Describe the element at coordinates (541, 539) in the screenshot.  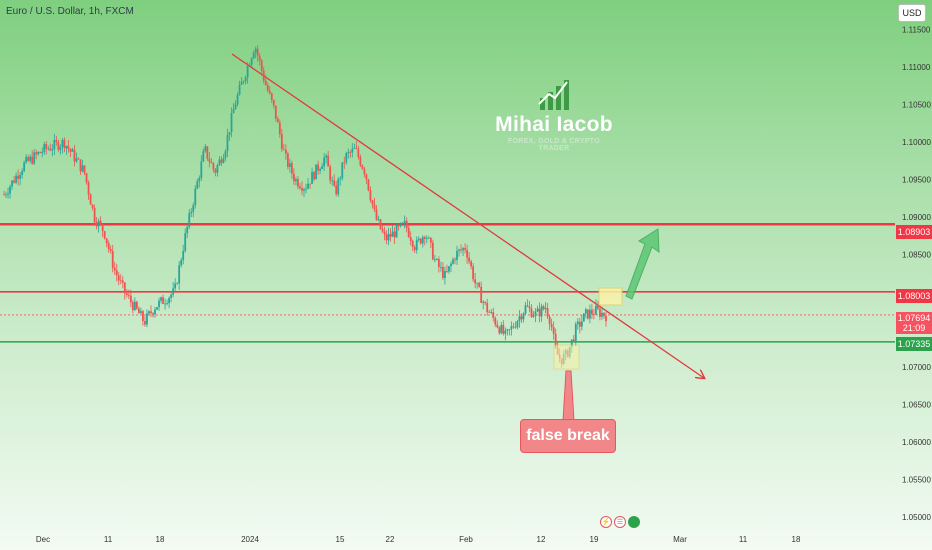
I see `x-tick-label: 12` at that location.